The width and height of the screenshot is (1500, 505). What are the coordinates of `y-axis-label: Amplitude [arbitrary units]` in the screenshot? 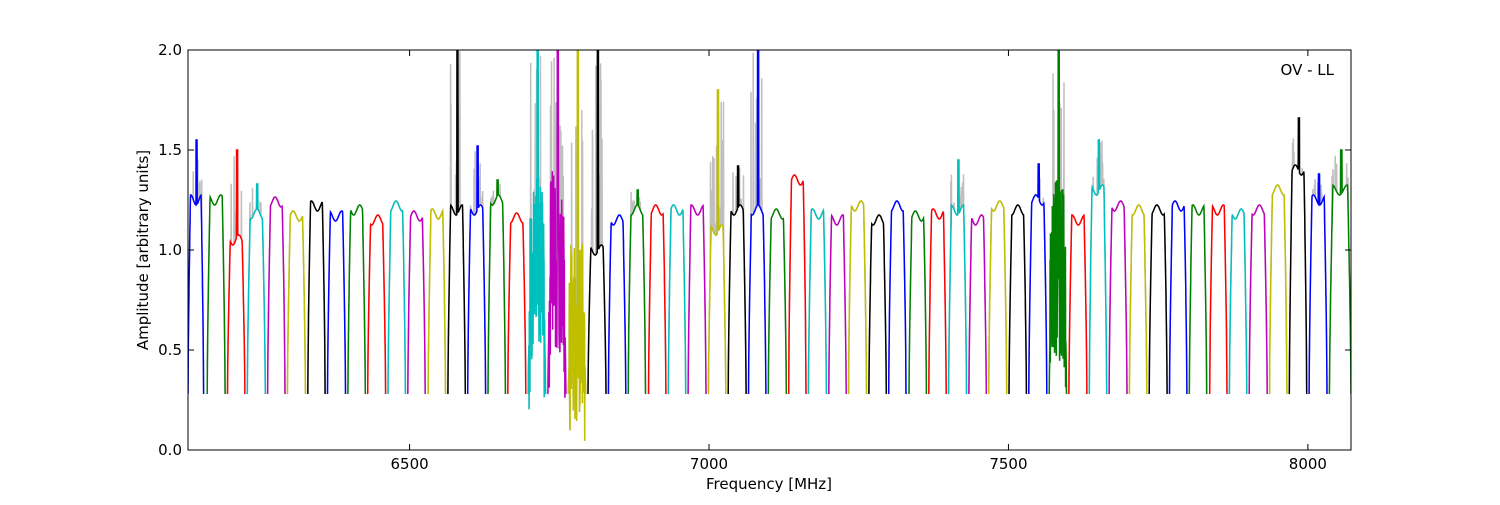 It's located at (143, 250).